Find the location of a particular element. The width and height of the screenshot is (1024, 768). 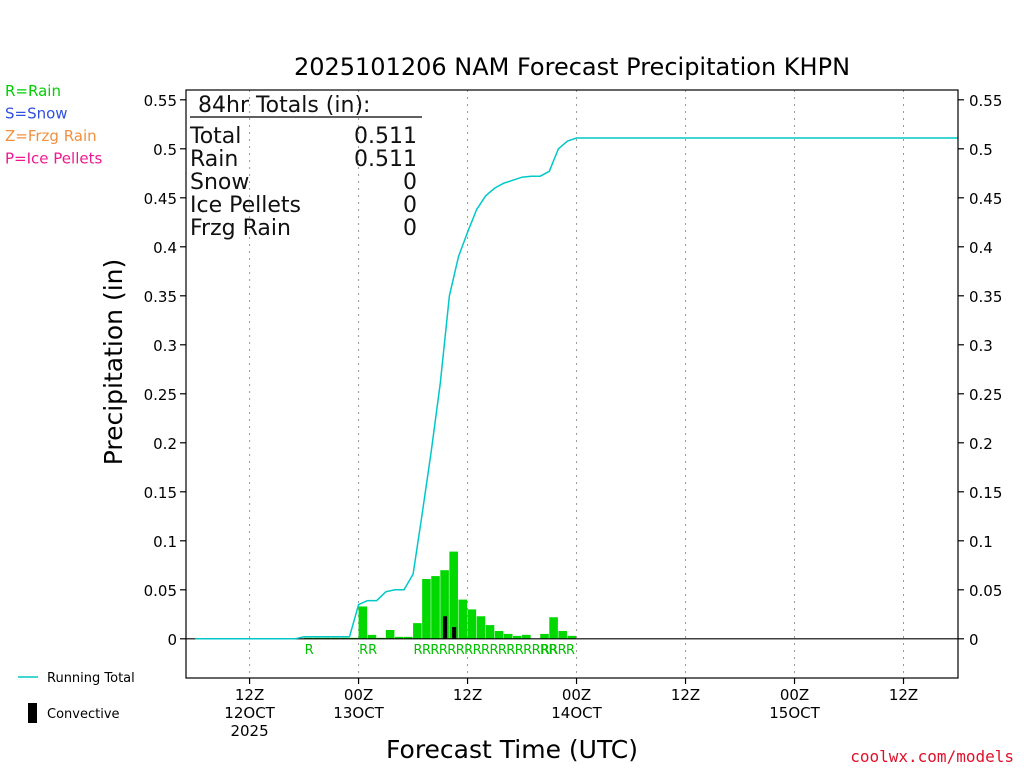

precip-bars is located at coordinates (440, 595).